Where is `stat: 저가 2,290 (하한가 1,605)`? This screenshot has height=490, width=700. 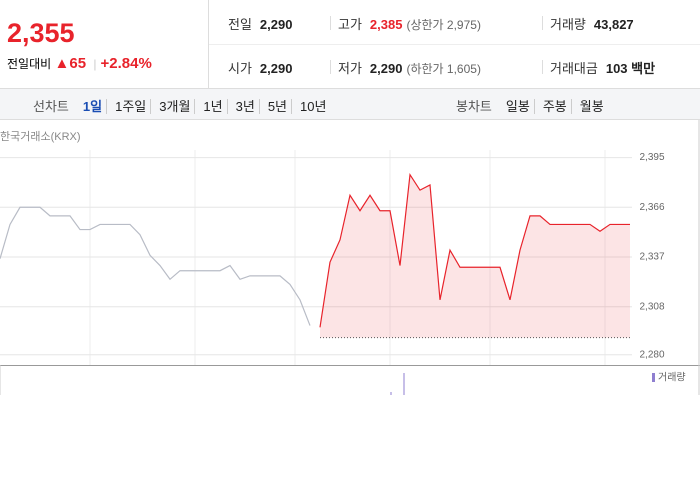
stat: 저가 2,290 (하한가 1,605) is located at coordinates (409, 68).